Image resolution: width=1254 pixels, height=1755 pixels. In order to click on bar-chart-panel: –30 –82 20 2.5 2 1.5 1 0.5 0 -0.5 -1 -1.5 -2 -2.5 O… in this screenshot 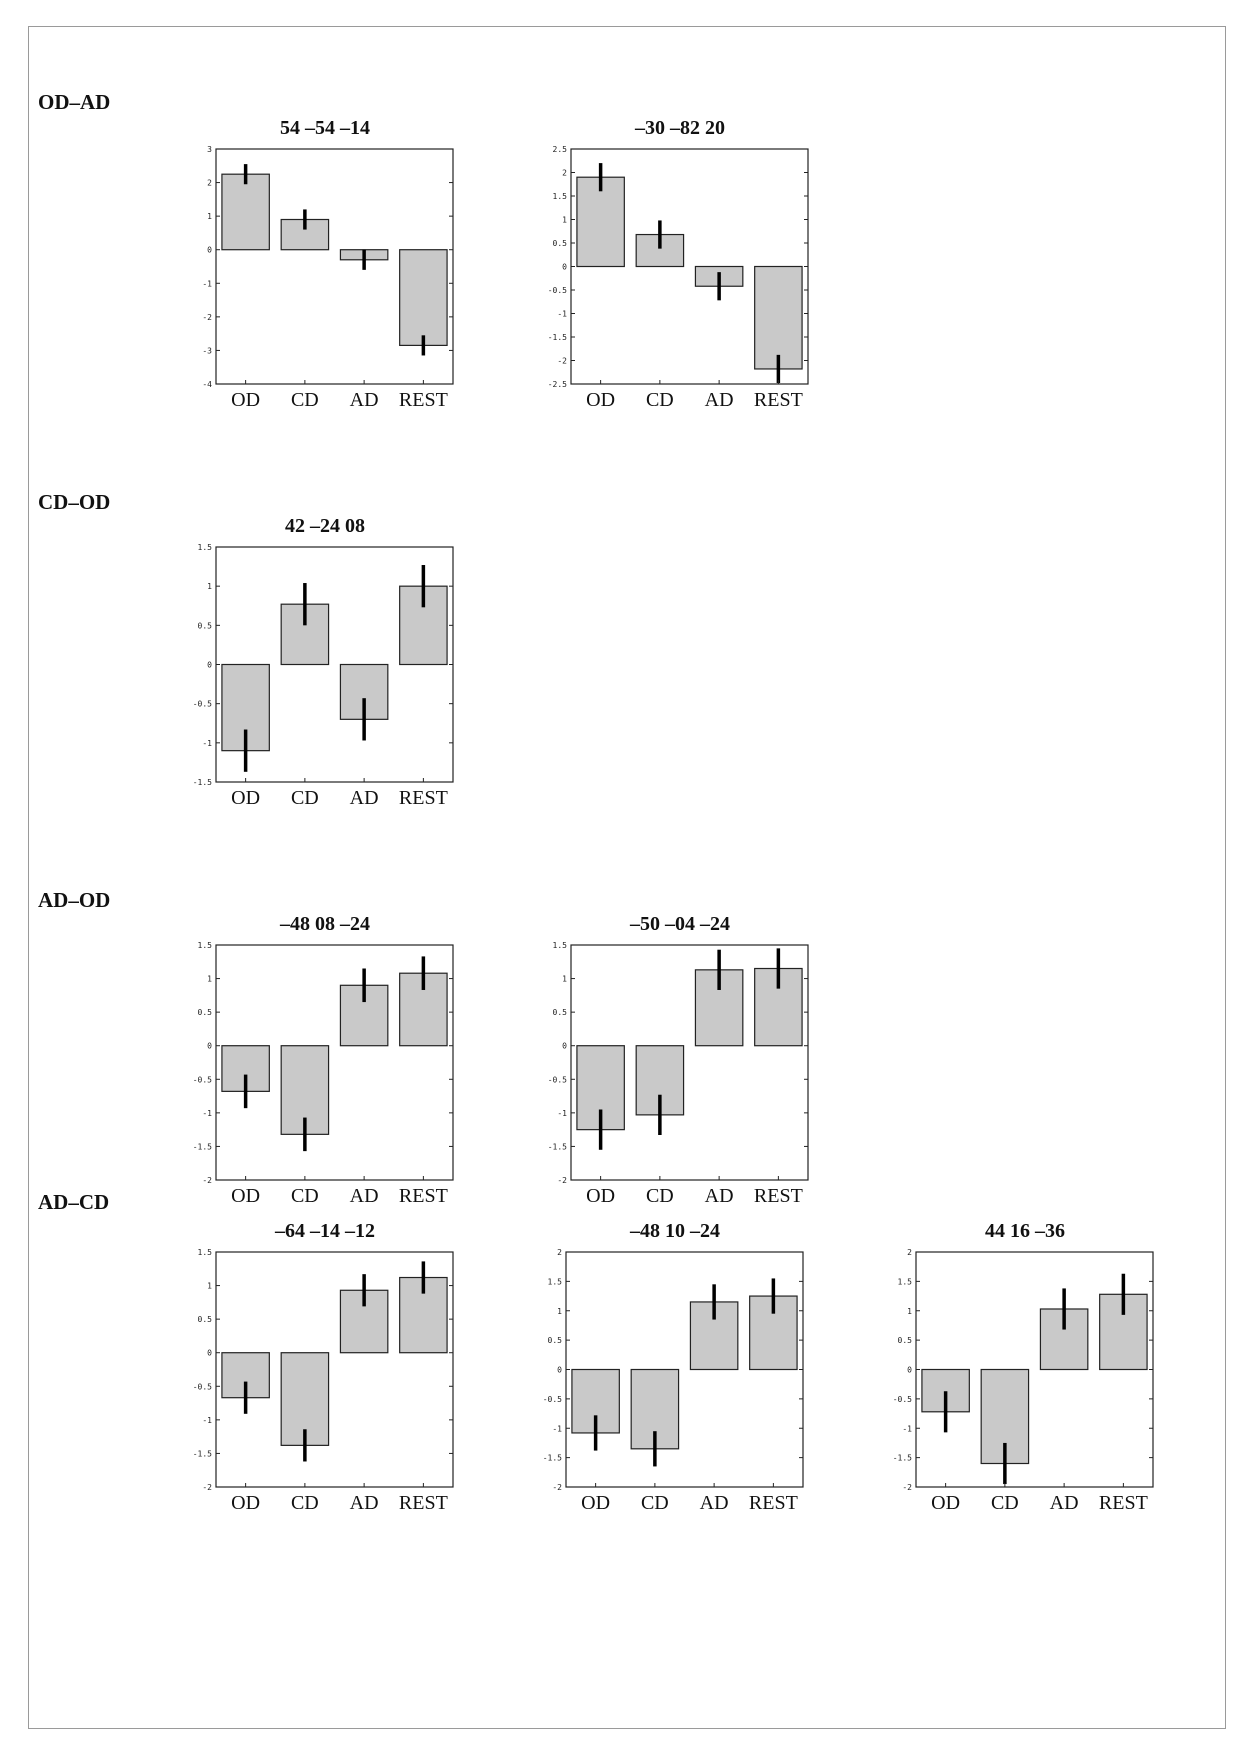, I will do `click(680, 267)`.